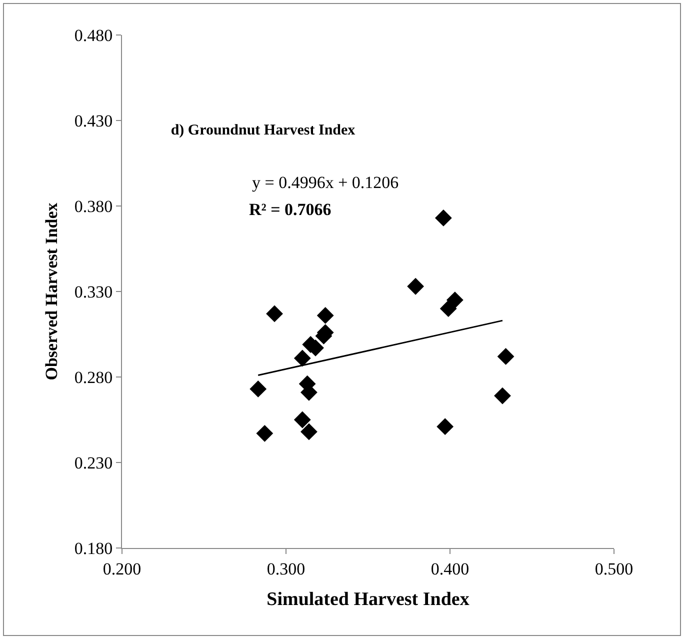  Describe the element at coordinates (290, 209) in the screenshot. I see `annotation: R² = 0.7066` at that location.